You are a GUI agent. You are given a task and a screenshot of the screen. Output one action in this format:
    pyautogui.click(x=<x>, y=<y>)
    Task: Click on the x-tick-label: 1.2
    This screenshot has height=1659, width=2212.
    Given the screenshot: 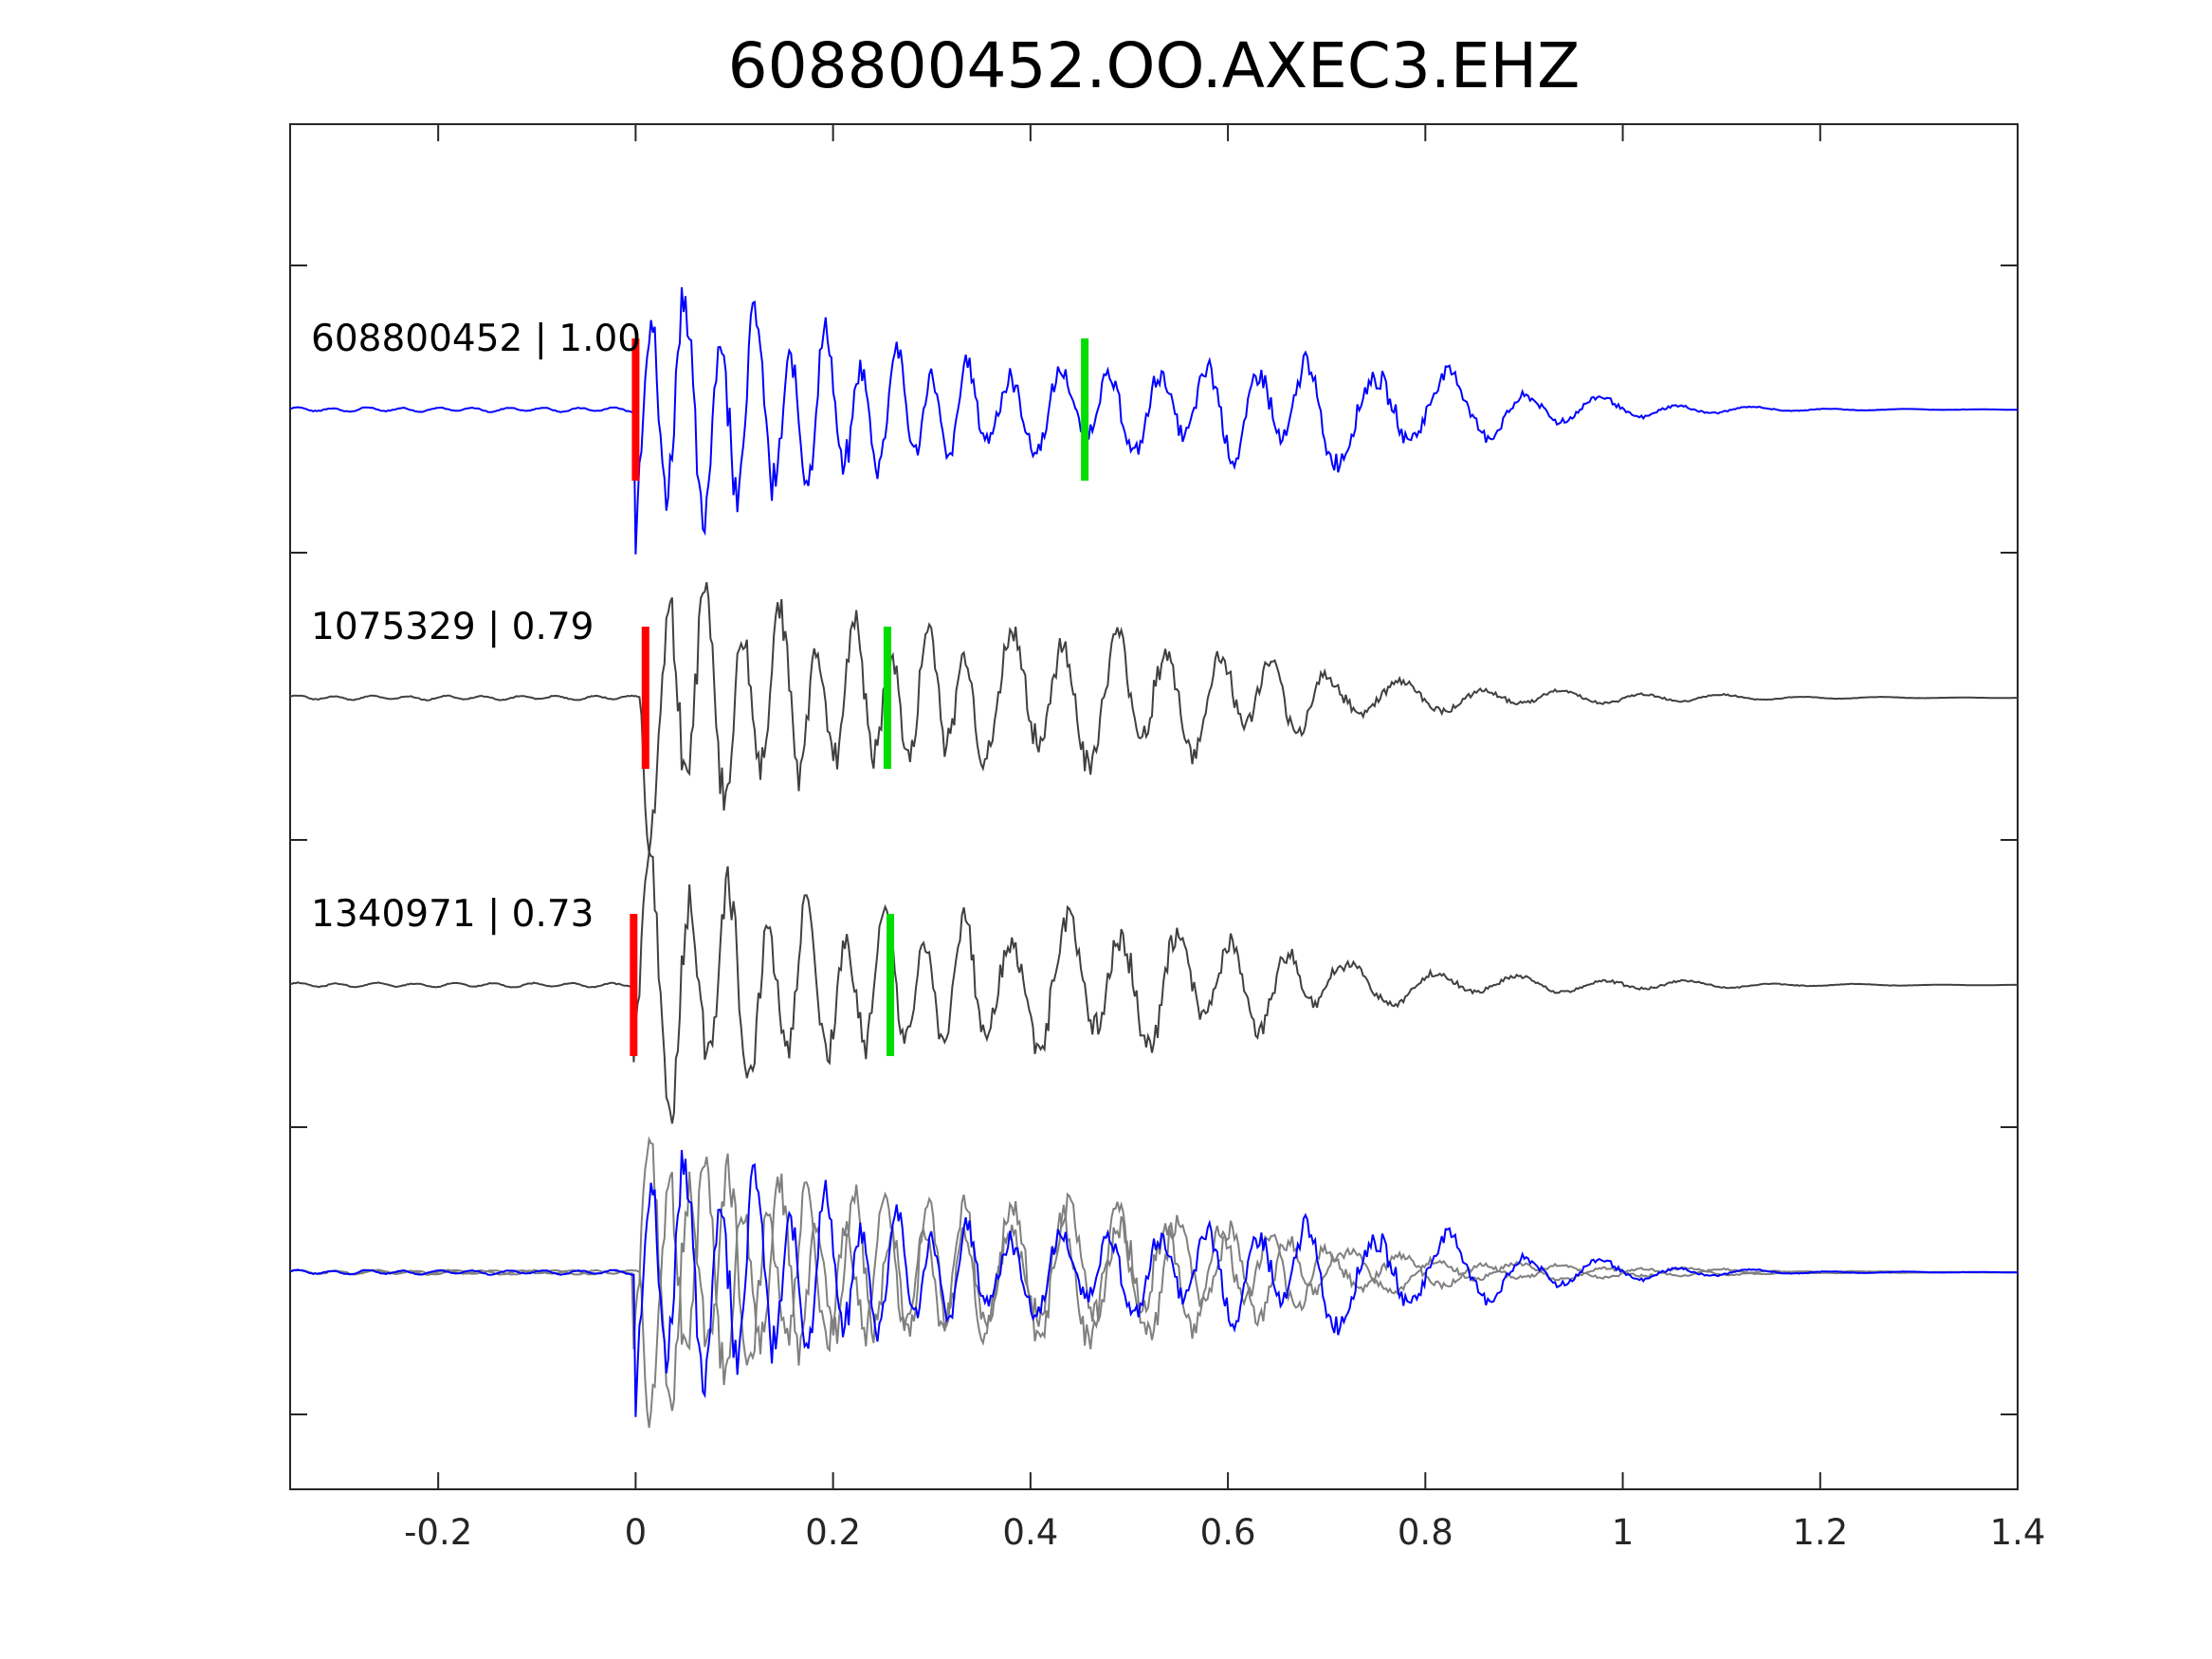 What is the action you would take?
    pyautogui.click(x=1820, y=1532)
    